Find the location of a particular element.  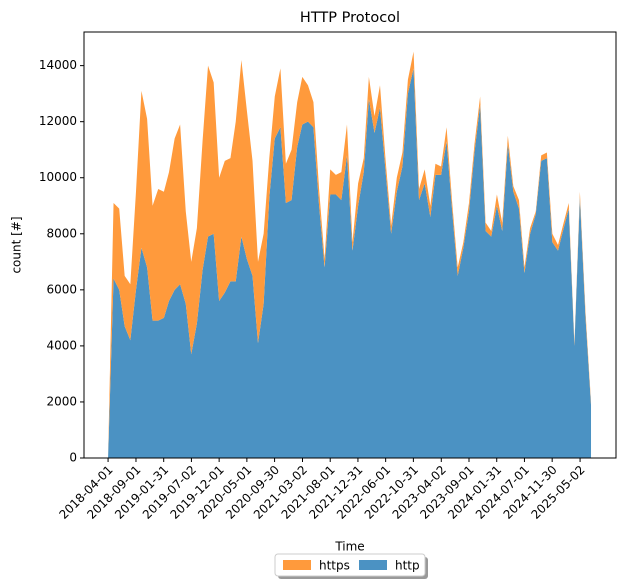

legend is located at coordinates (350, 565).